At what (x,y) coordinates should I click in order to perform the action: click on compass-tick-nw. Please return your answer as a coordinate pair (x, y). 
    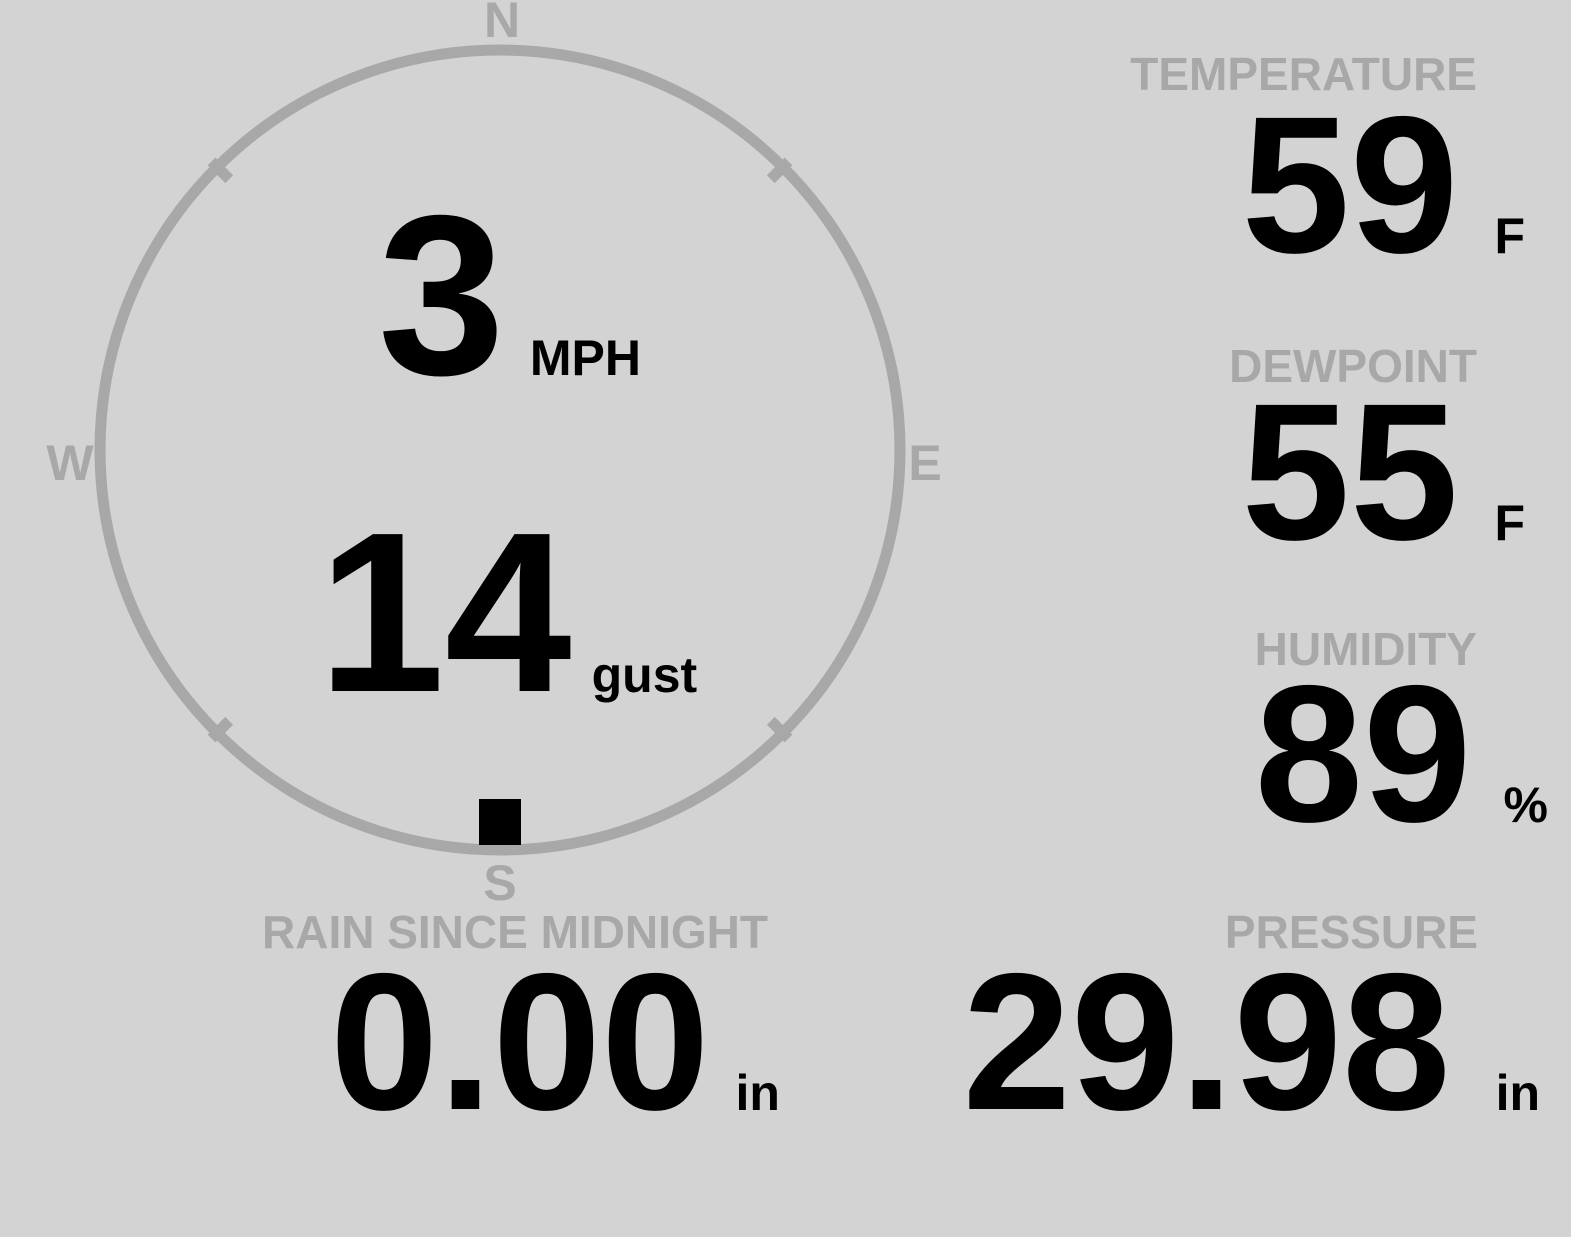
    Looking at the image, I should click on (220, 170).